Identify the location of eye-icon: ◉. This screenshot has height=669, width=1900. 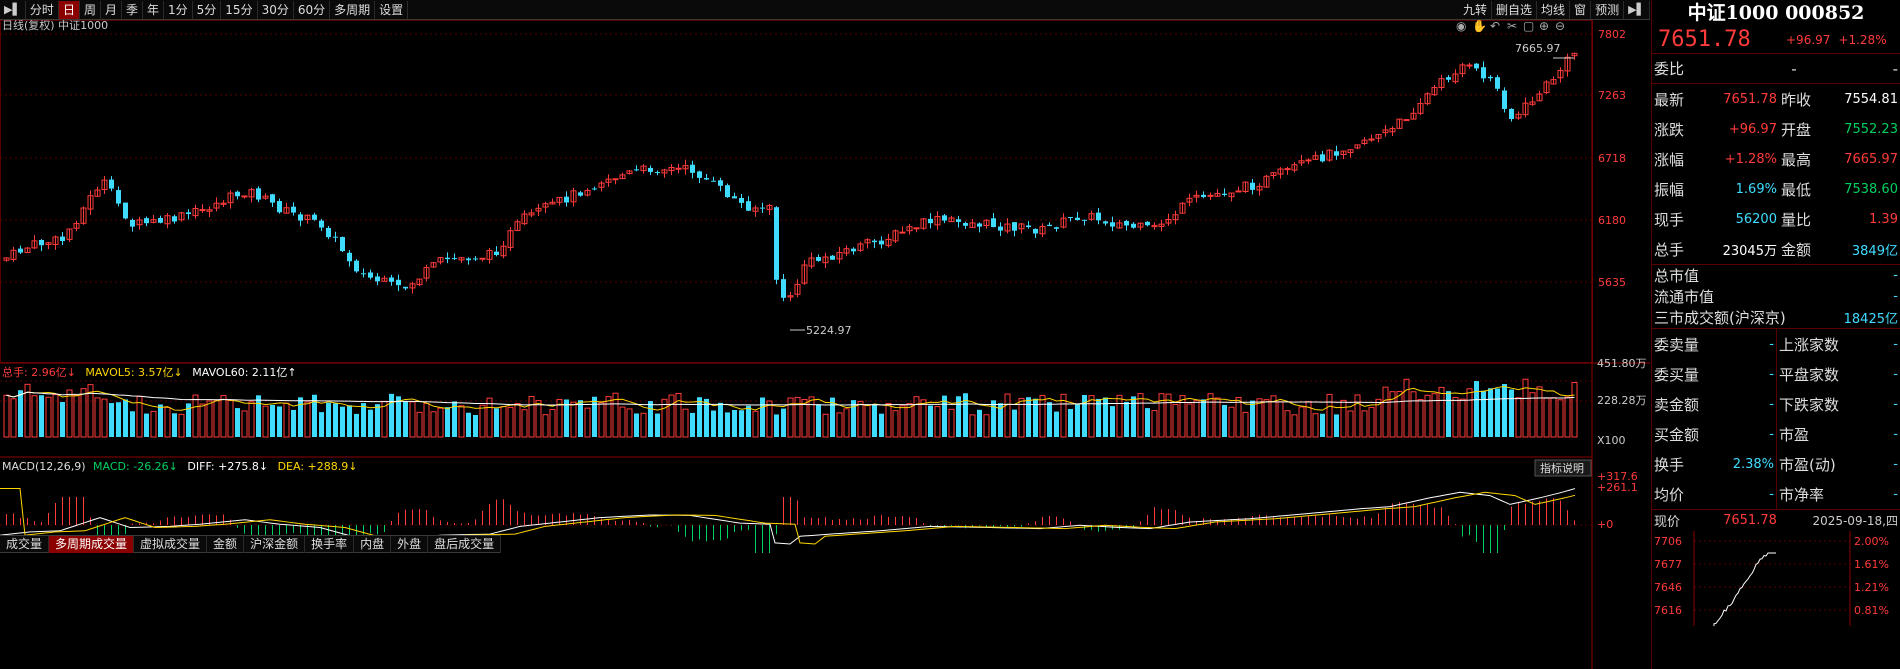
(1461, 26).